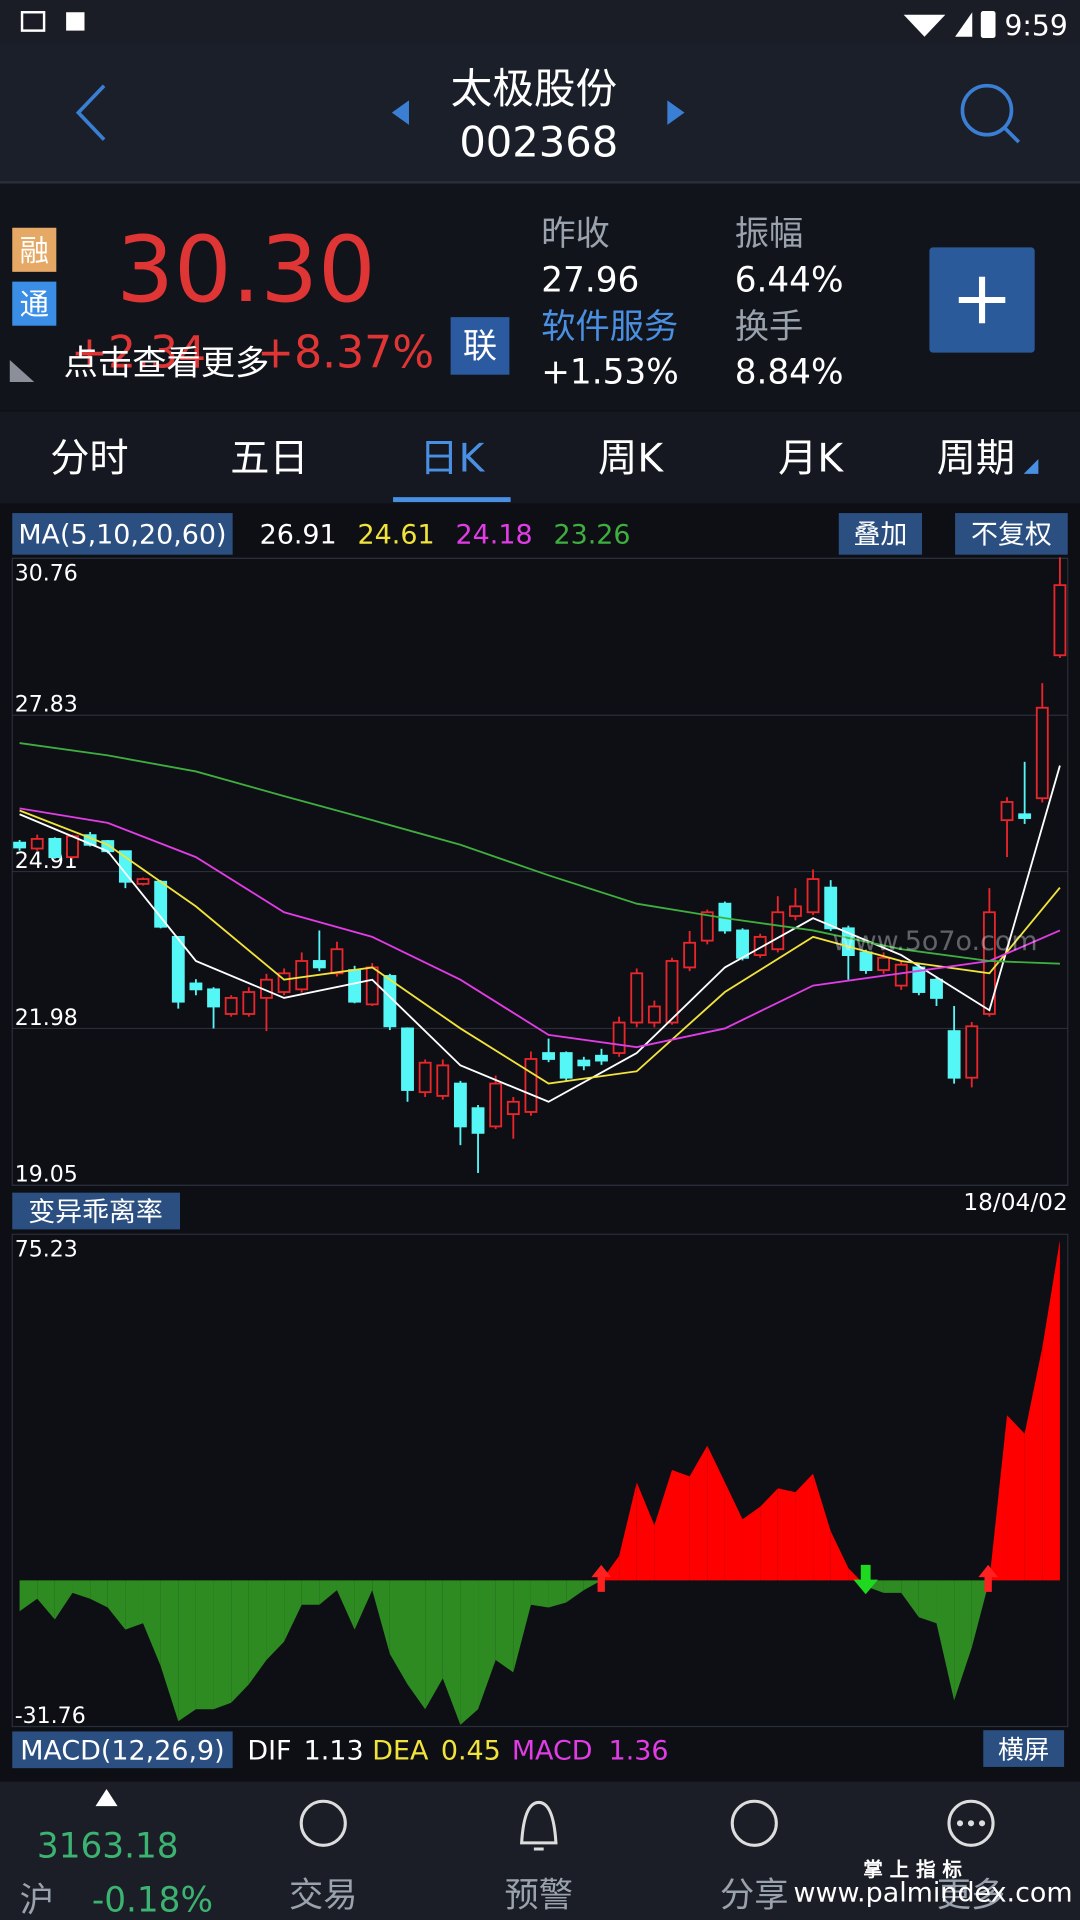 The width and height of the screenshot is (1080, 1920). I want to click on tab: 周期, so click(976, 458).